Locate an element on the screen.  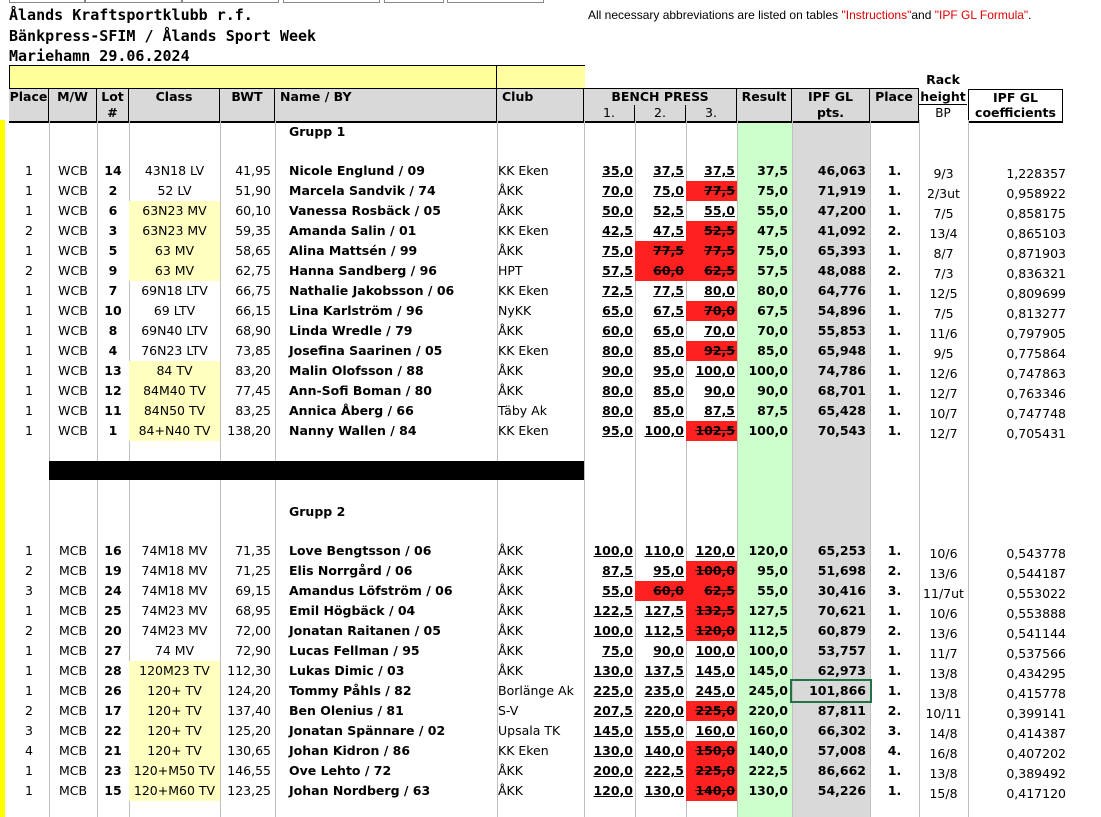
cell-res: 47,5 is located at coordinates (772, 230).